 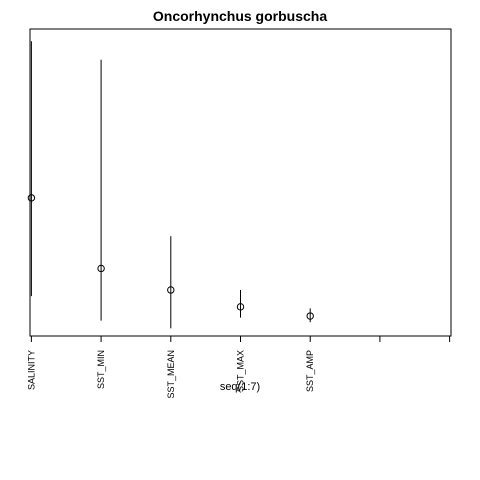 I want to click on x-tick-label: SALINITY, so click(x=31, y=370).